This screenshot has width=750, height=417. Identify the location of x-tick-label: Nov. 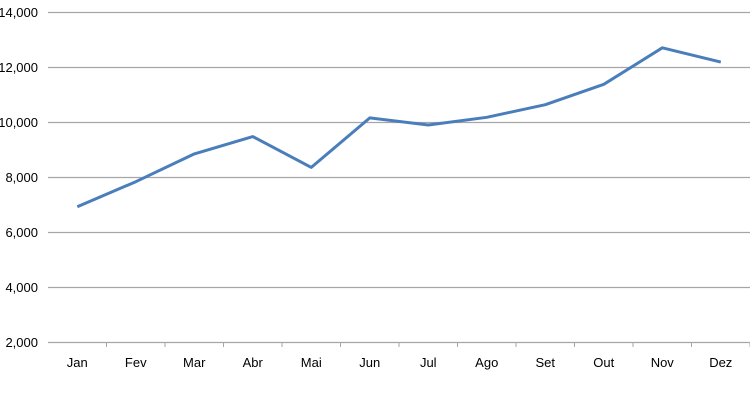
(663, 362).